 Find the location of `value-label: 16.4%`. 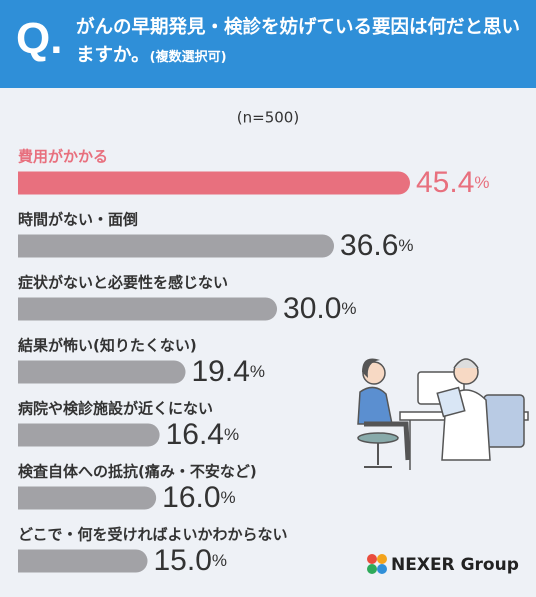

value-label: 16.4% is located at coordinates (203, 434).